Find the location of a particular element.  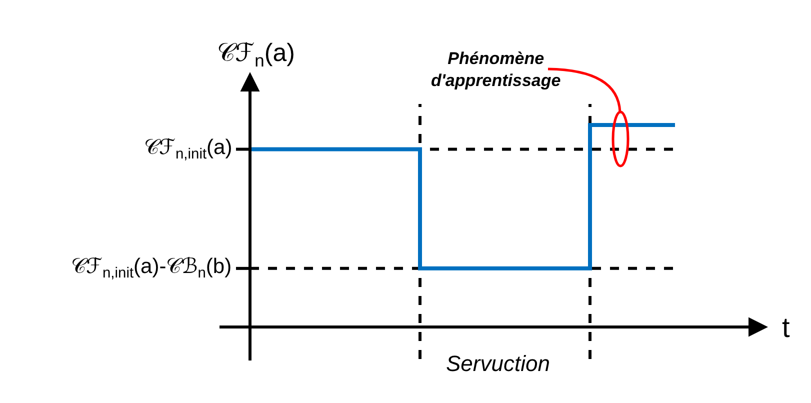

ref-line-label: 𝒞ℱ$_{n,init}$(a) is located at coordinates (188, 149).